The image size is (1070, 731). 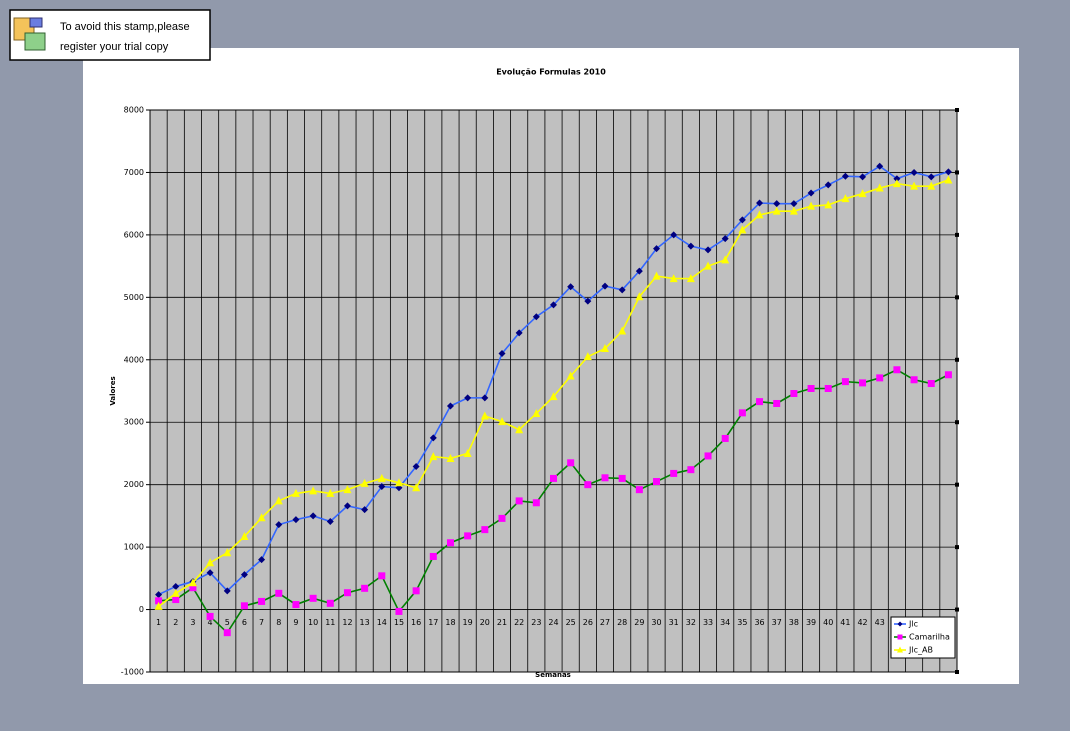 I want to click on x-tick-label: 21, so click(x=502, y=622).